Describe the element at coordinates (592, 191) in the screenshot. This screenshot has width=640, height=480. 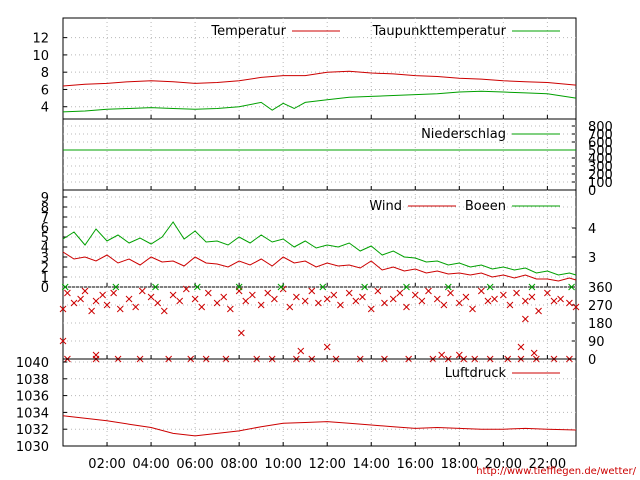
I see `y-tick-label-right: 0` at that location.